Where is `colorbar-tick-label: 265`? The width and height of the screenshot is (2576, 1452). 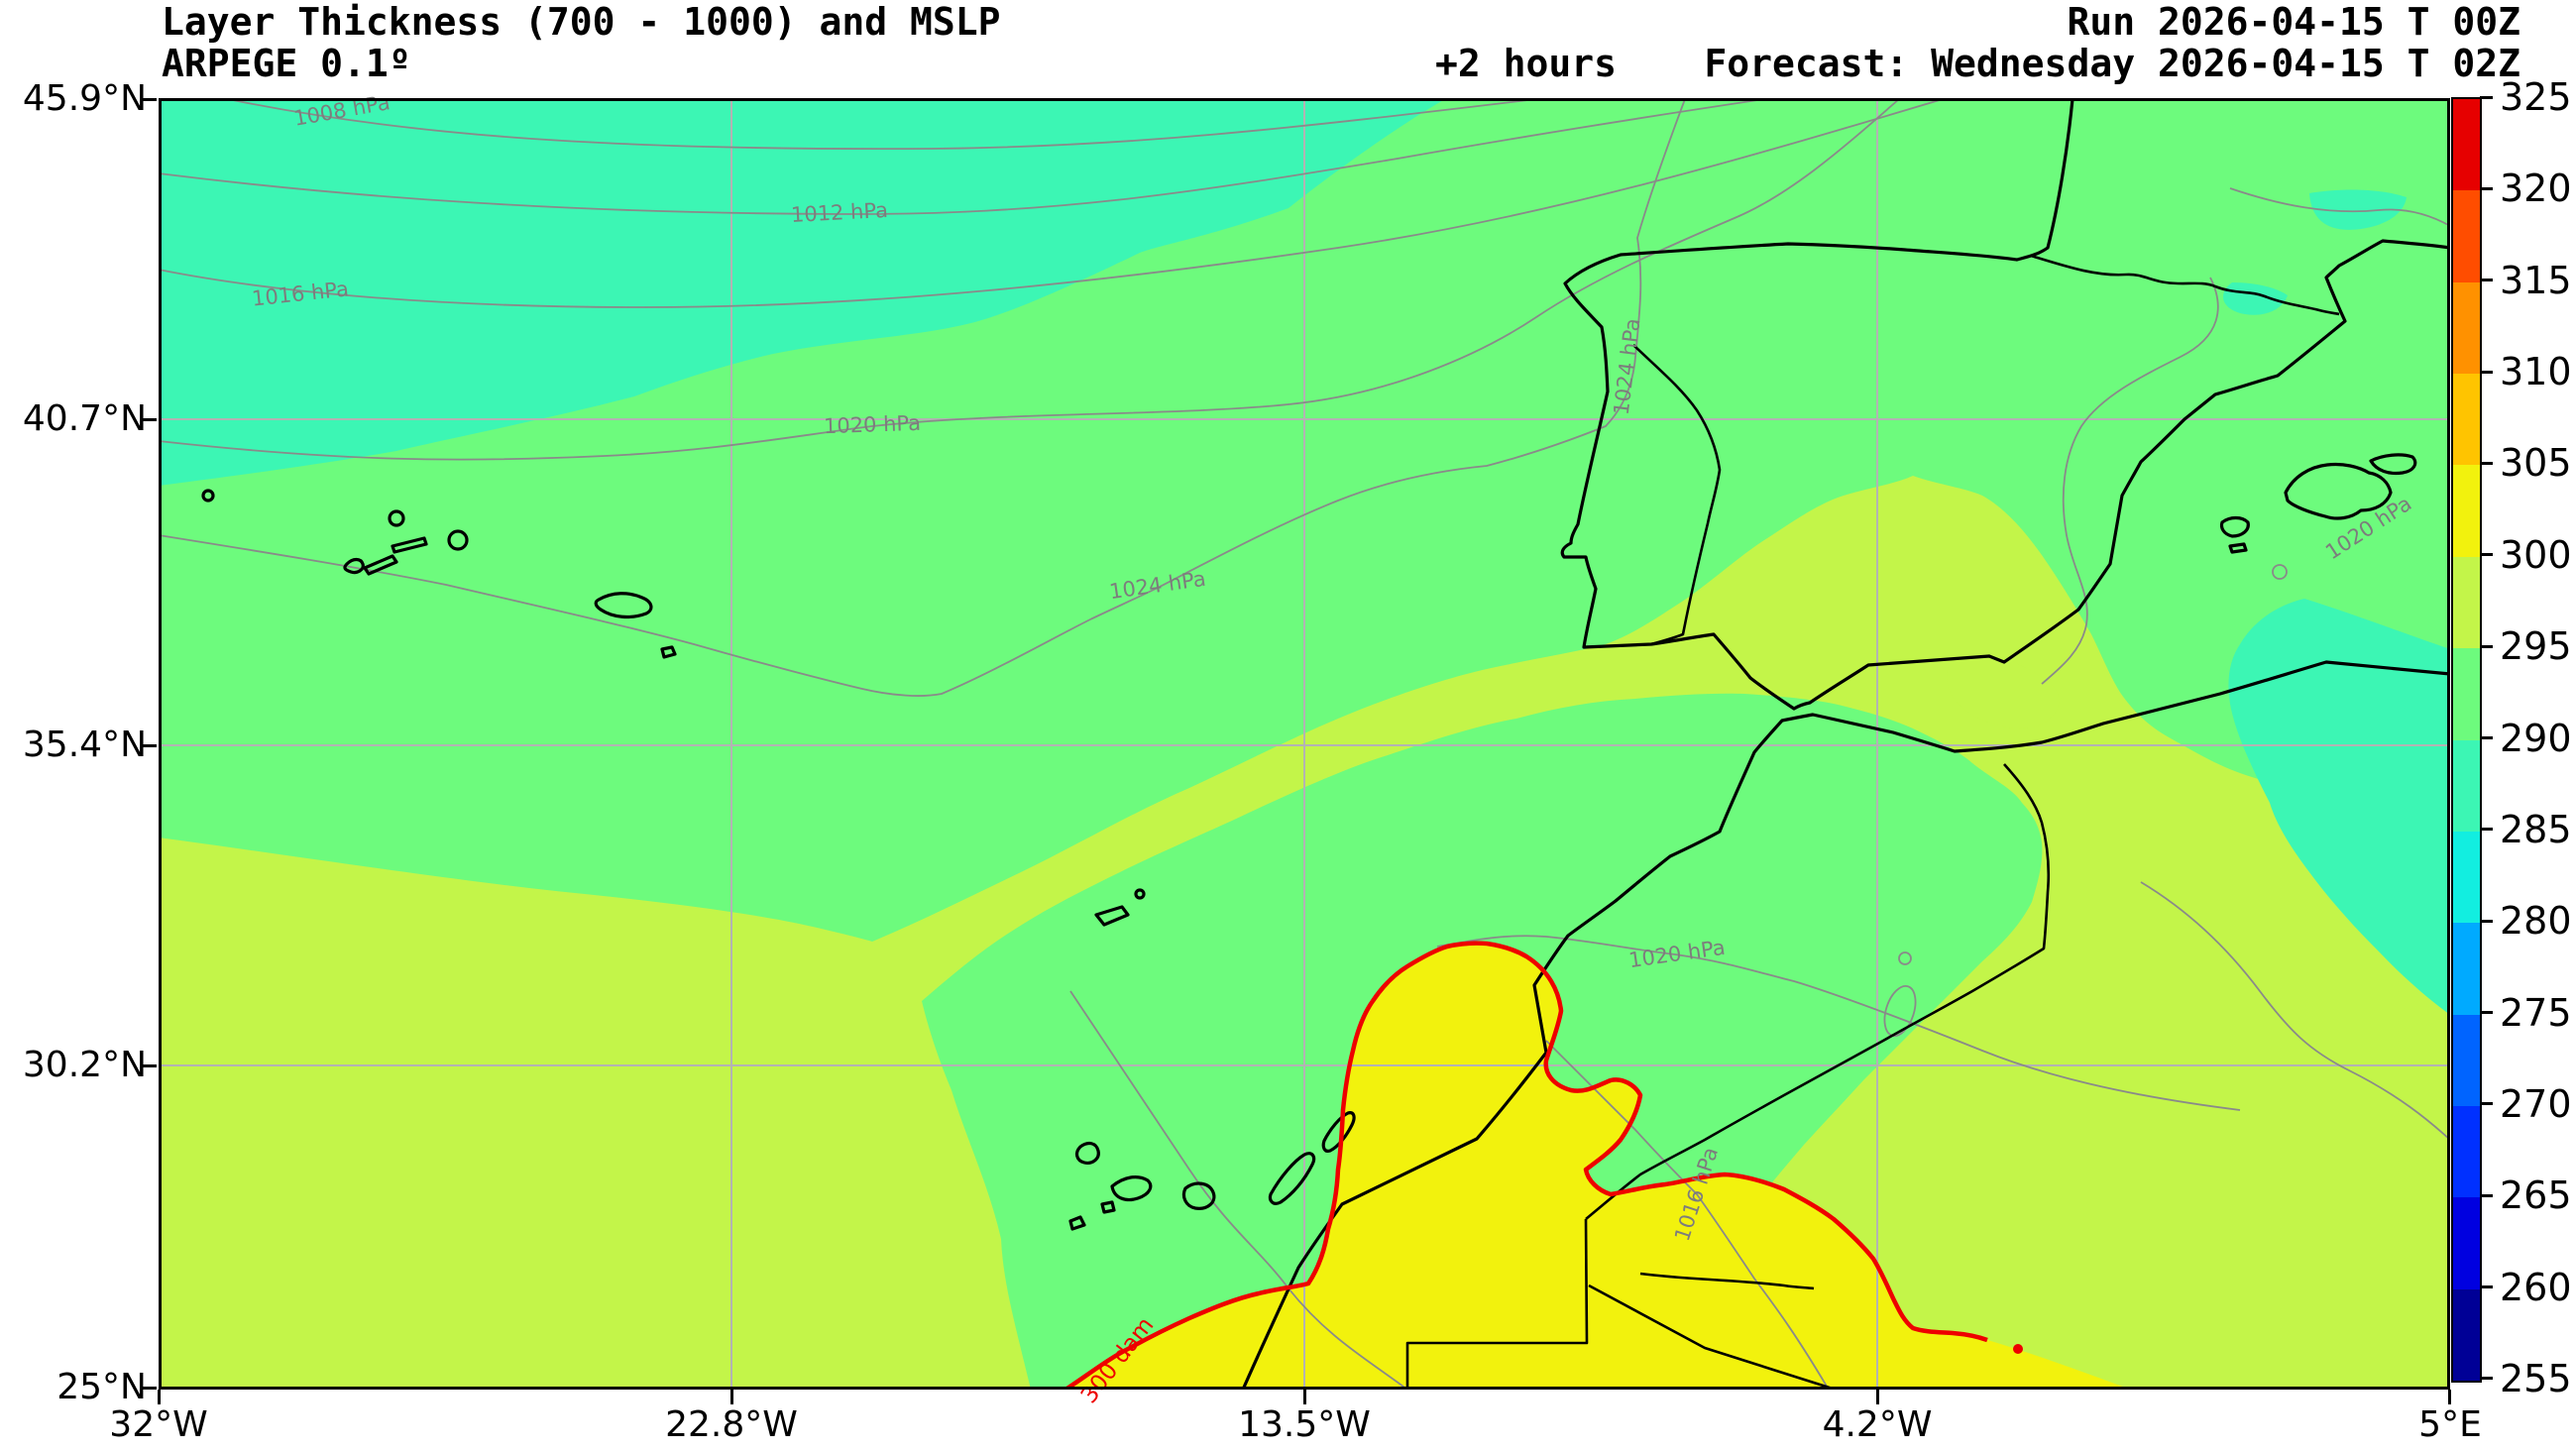
colorbar-tick-label: 265 is located at coordinates (2536, 1195).